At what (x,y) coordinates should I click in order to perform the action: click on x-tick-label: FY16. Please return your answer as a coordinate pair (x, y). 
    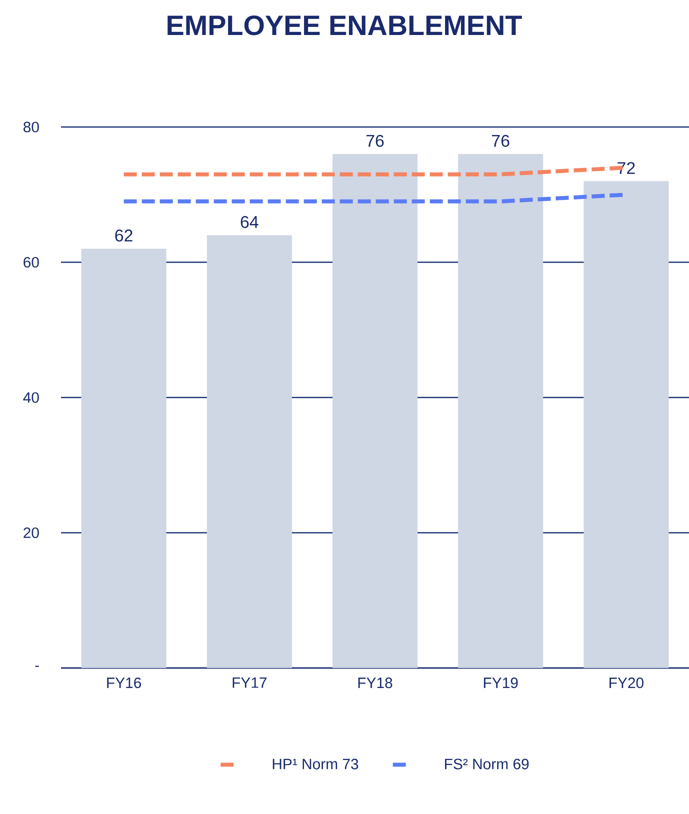
    Looking at the image, I should click on (124, 683).